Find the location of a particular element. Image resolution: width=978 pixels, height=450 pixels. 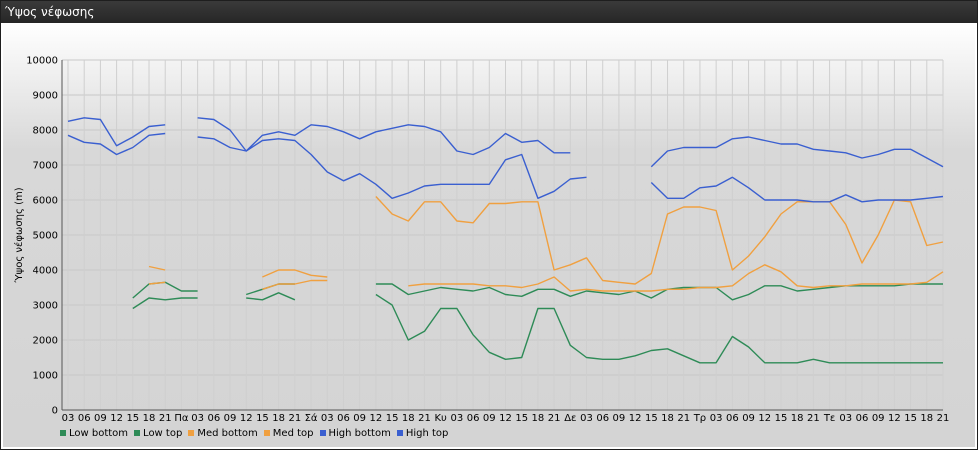

legend-item: Low bottom is located at coordinates (94, 433).